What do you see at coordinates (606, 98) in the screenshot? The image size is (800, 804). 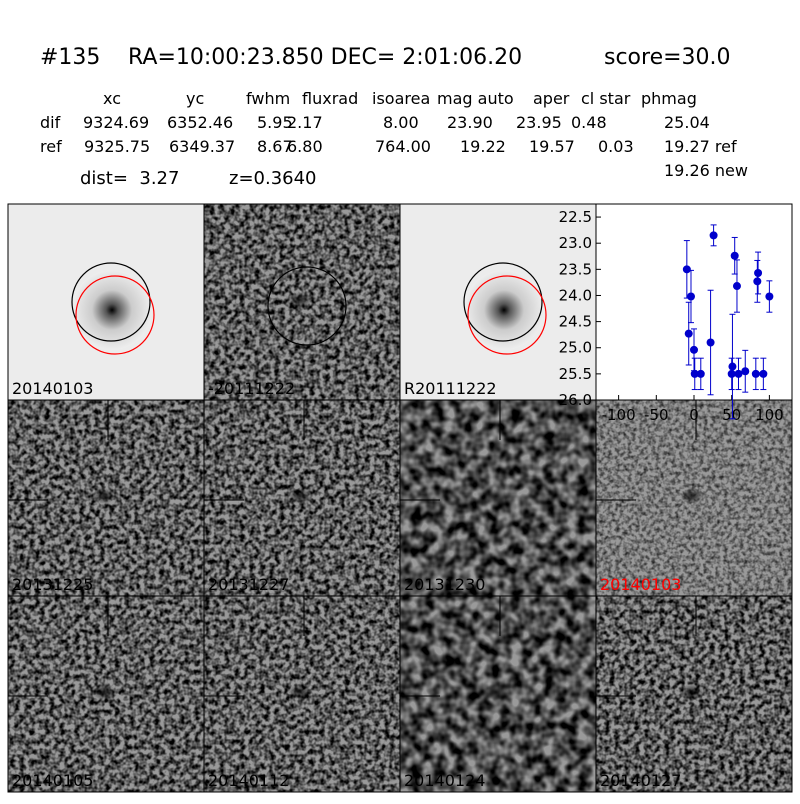 I see `column-header: cl star` at bounding box center [606, 98].